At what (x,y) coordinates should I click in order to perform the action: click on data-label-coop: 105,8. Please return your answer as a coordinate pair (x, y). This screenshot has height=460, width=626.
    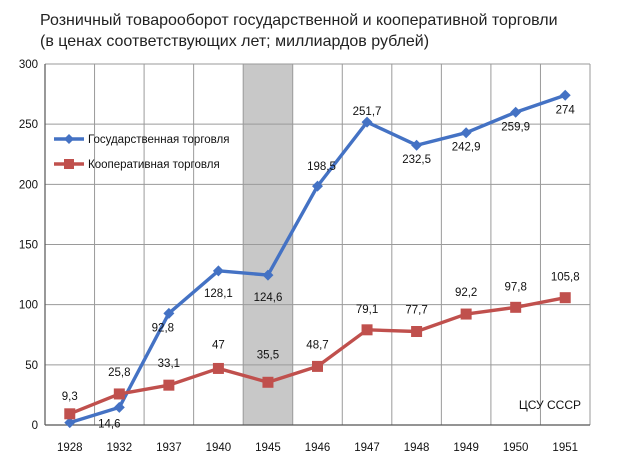
    Looking at the image, I should click on (565, 278).